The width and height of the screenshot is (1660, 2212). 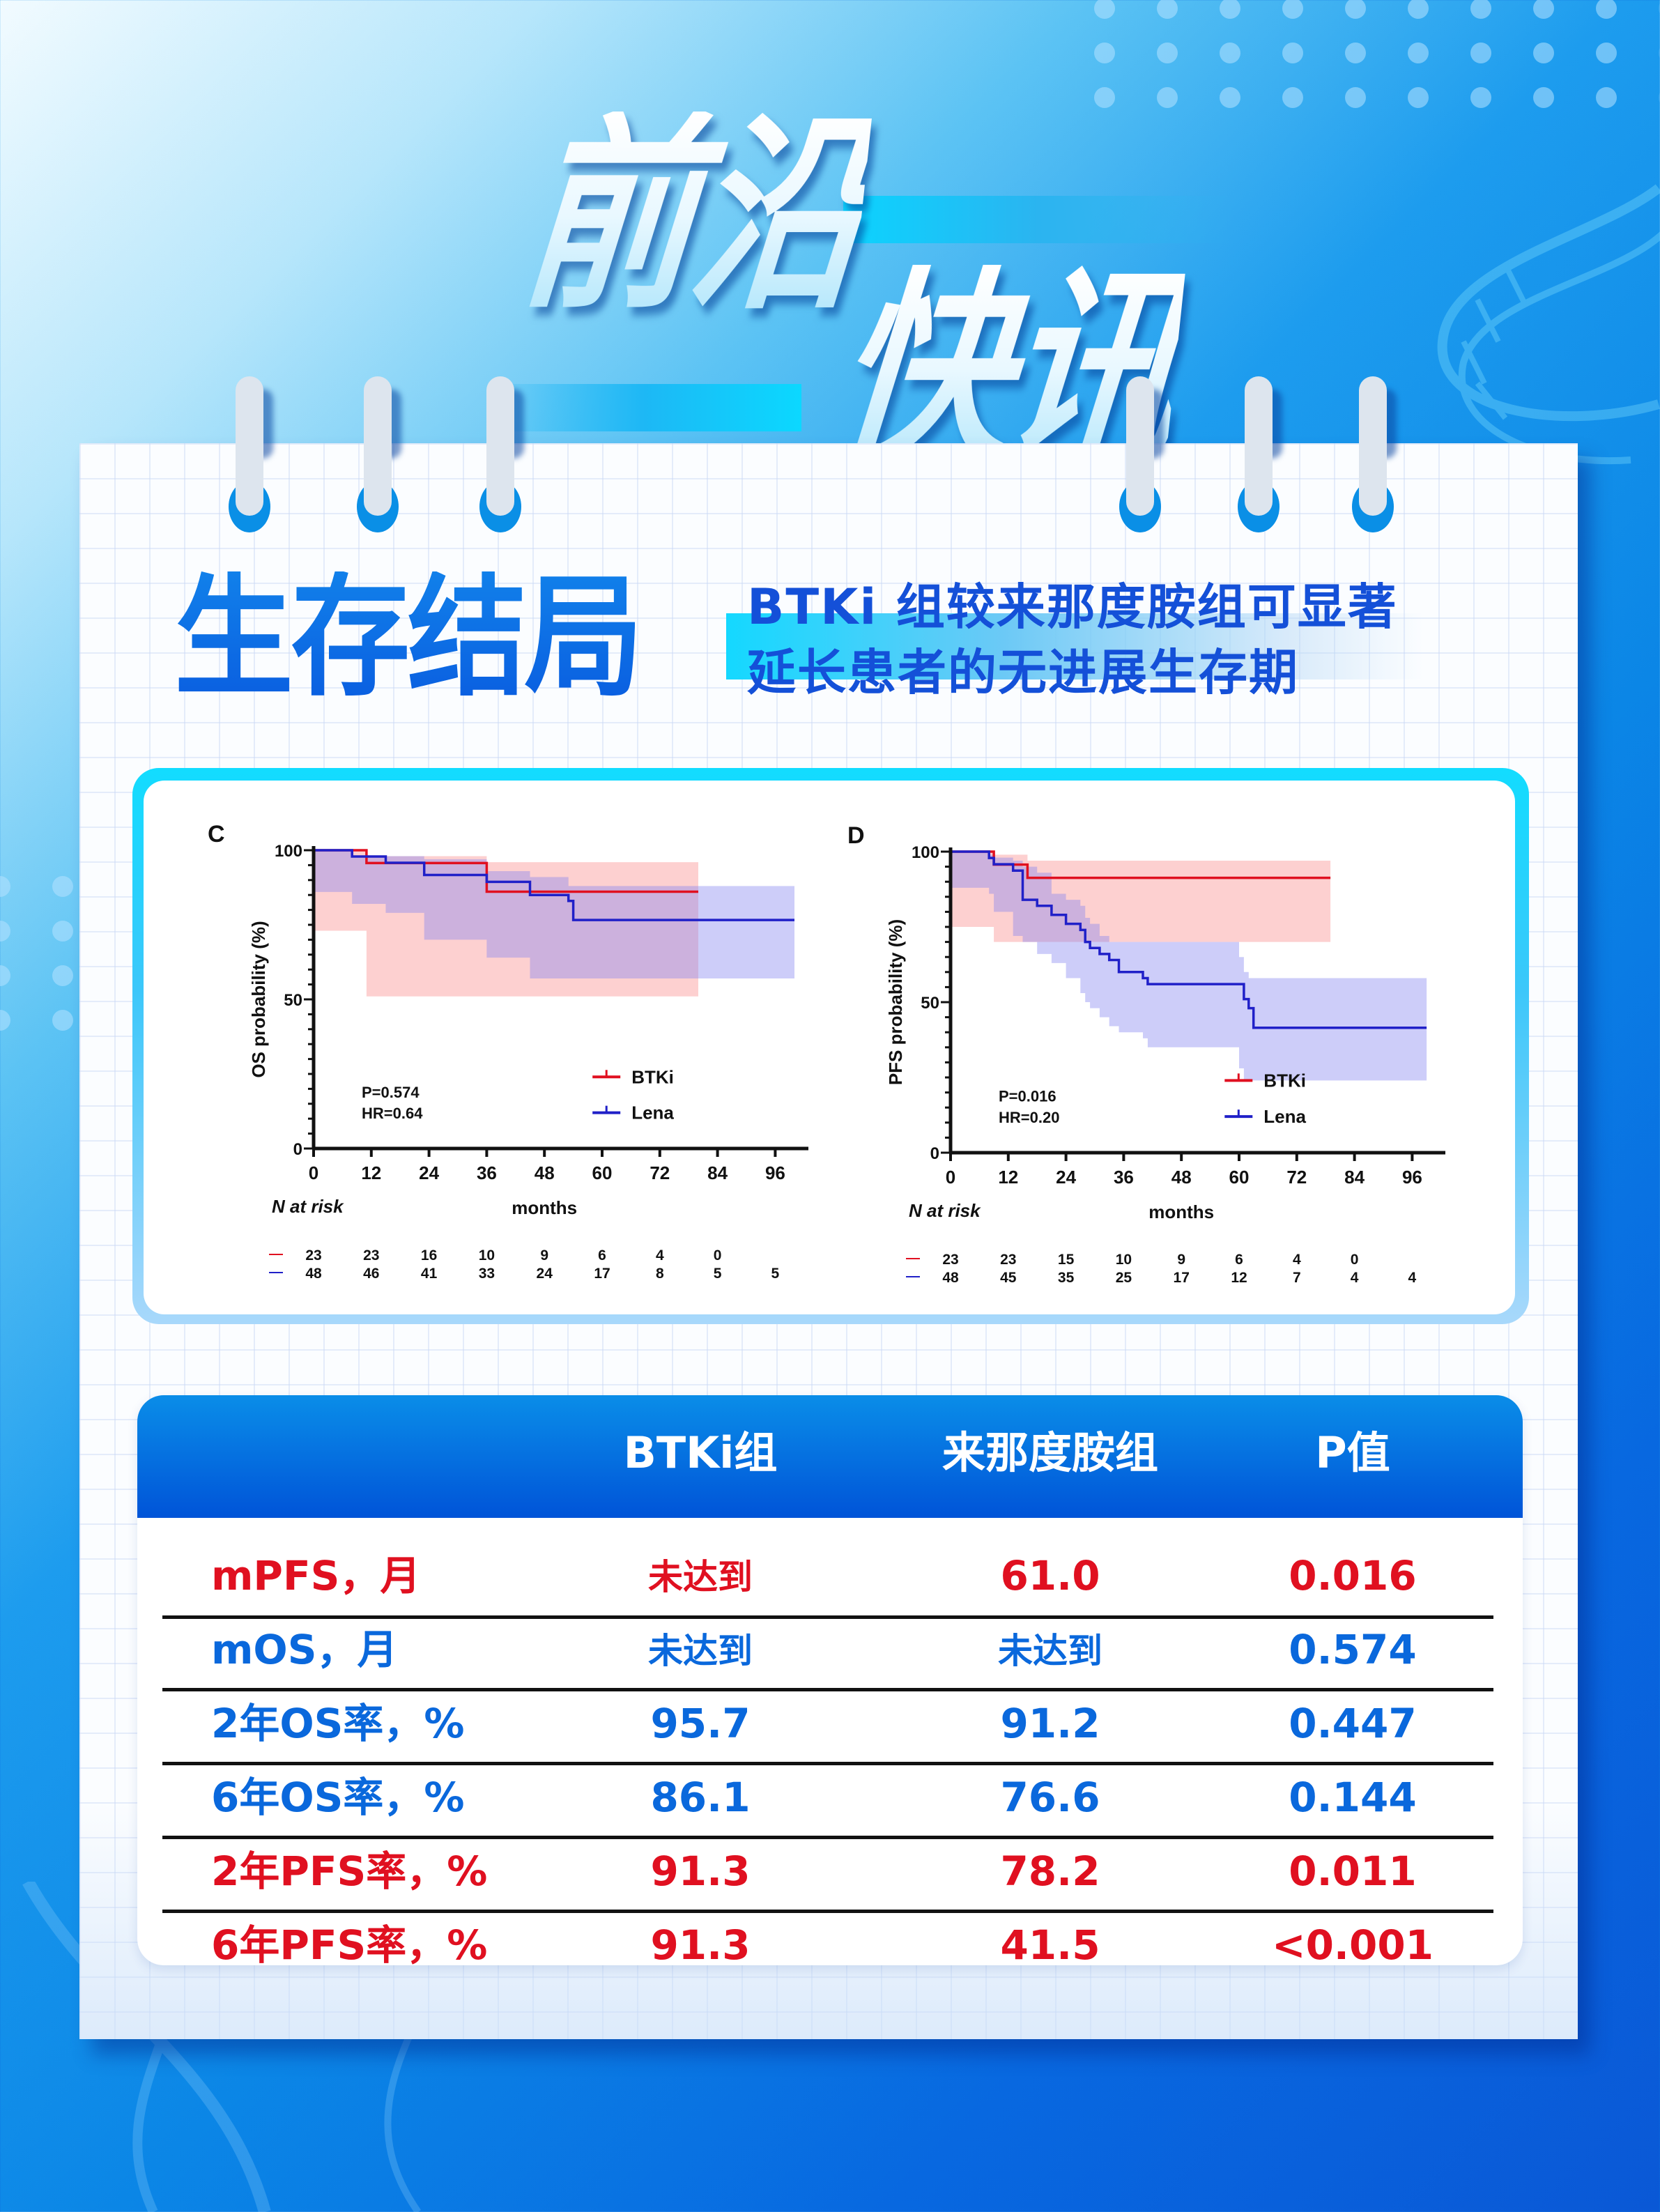 I want to click on cell-p: <0.001, so click(x=1352, y=1943).